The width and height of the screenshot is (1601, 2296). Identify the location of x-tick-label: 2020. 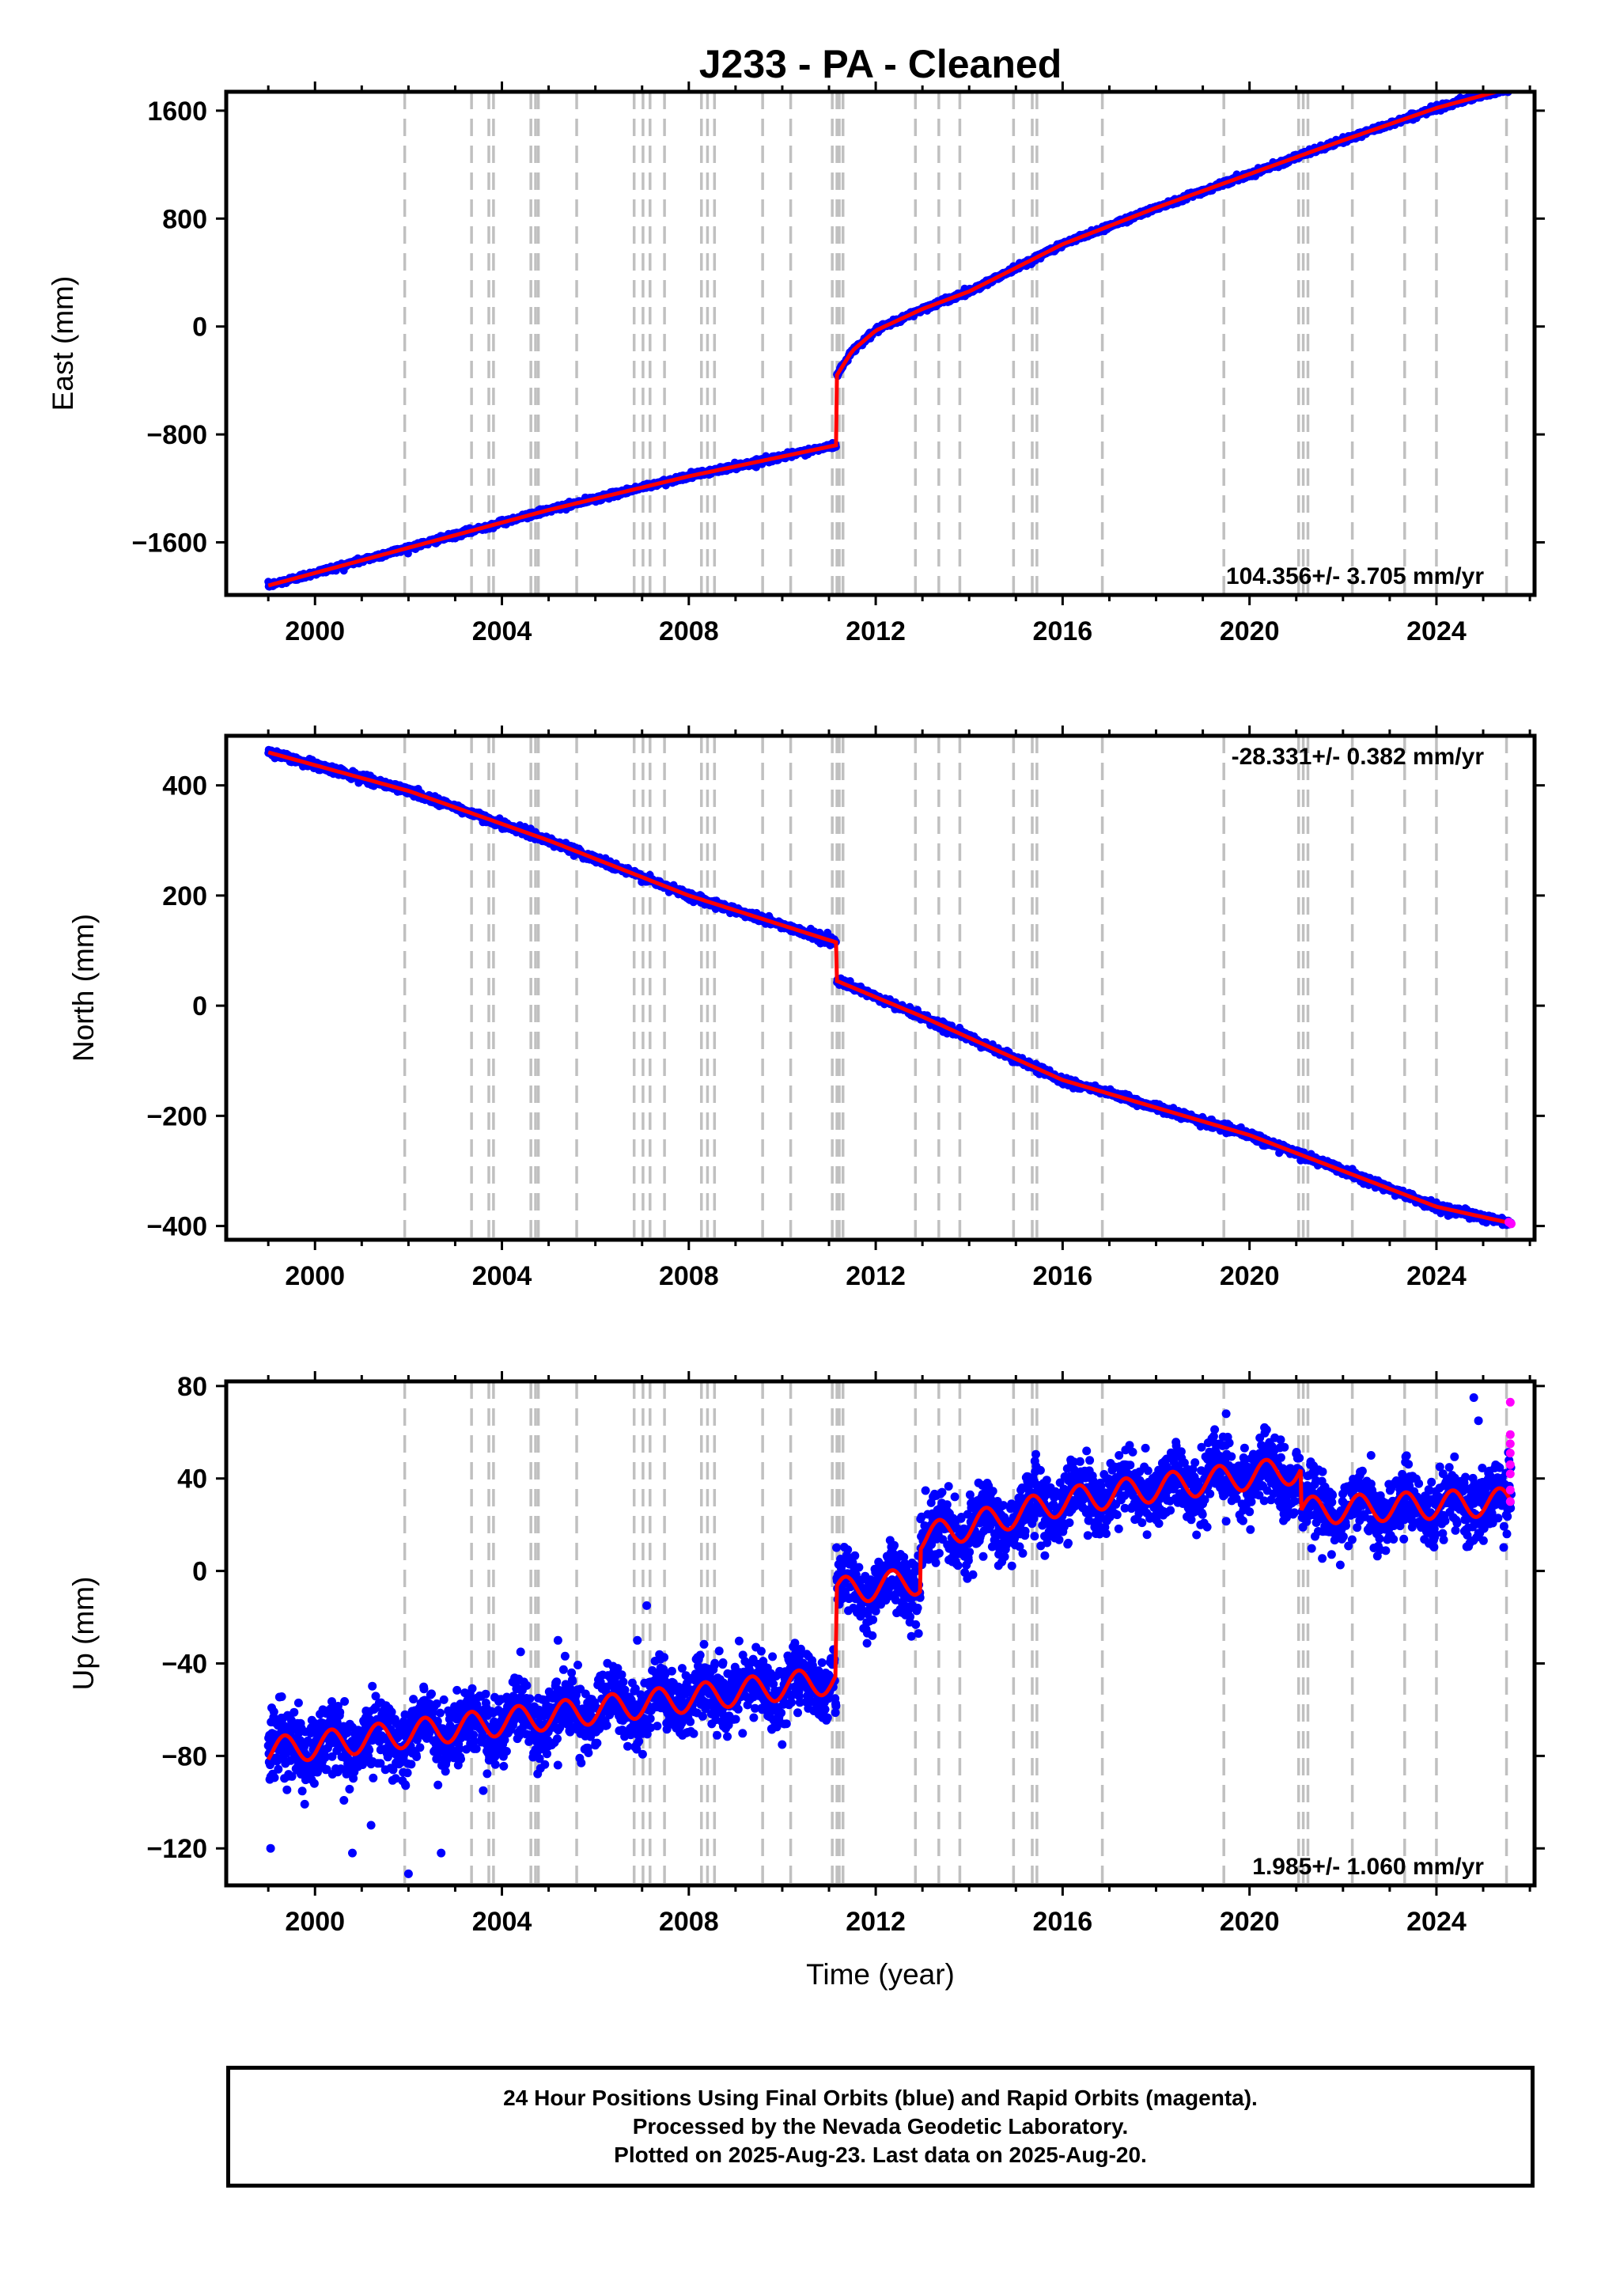
(1250, 631).